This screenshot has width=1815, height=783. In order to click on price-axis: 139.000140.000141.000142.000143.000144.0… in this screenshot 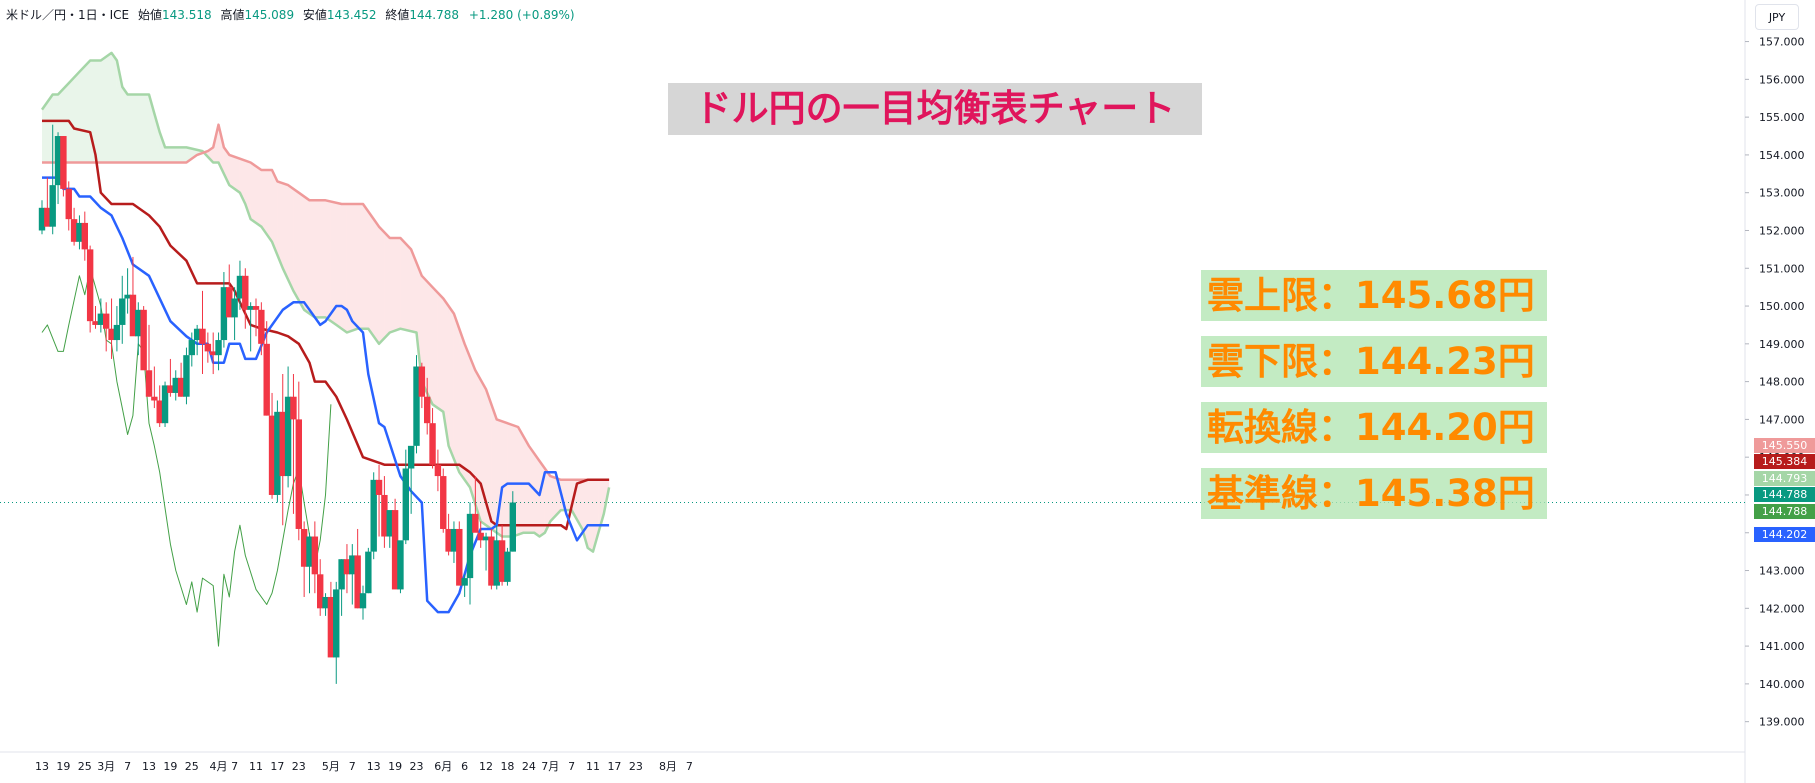, I will do `click(1775, 382)`.